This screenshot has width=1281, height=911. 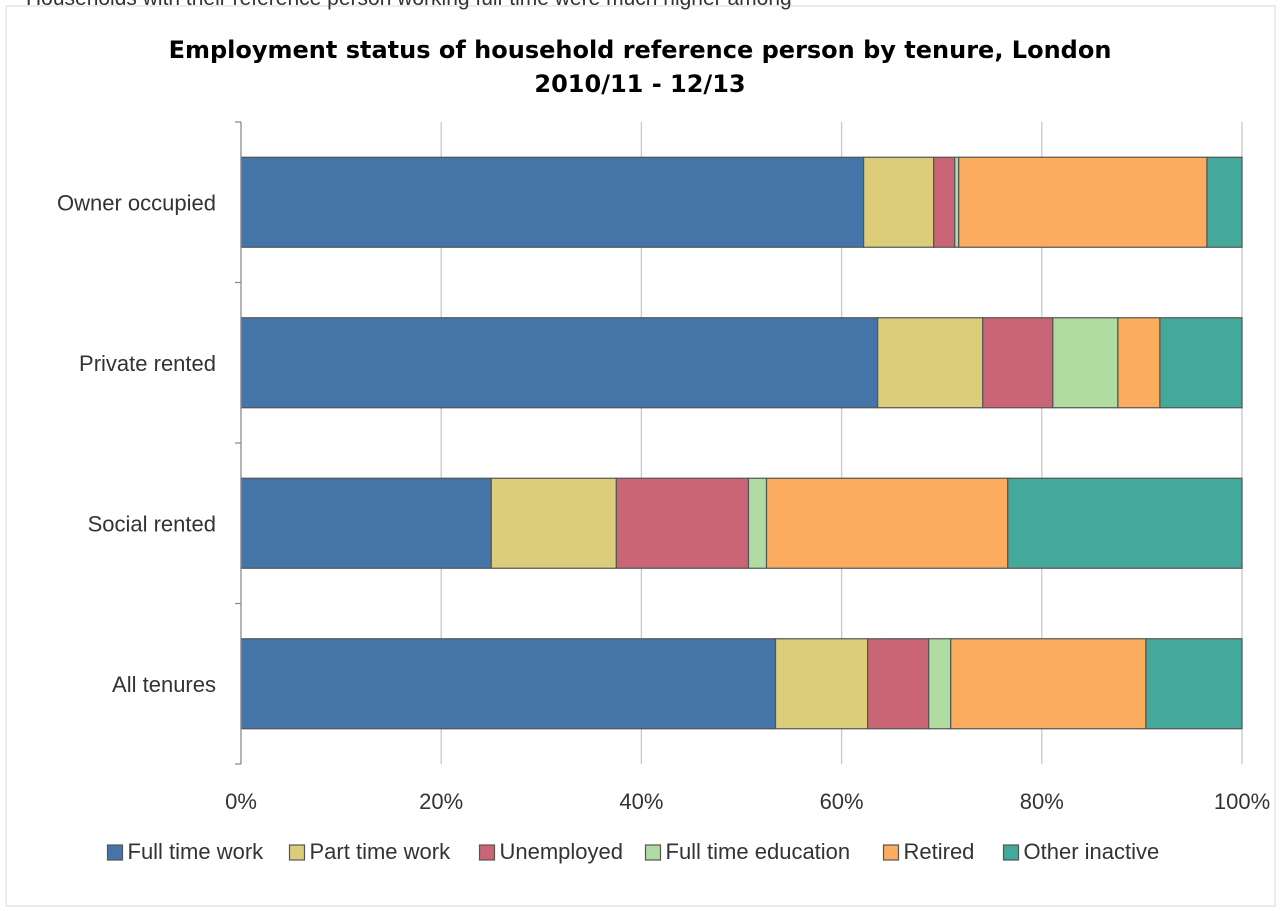 What do you see at coordinates (147, 363) in the screenshot?
I see `y-tick-label: Private rented` at bounding box center [147, 363].